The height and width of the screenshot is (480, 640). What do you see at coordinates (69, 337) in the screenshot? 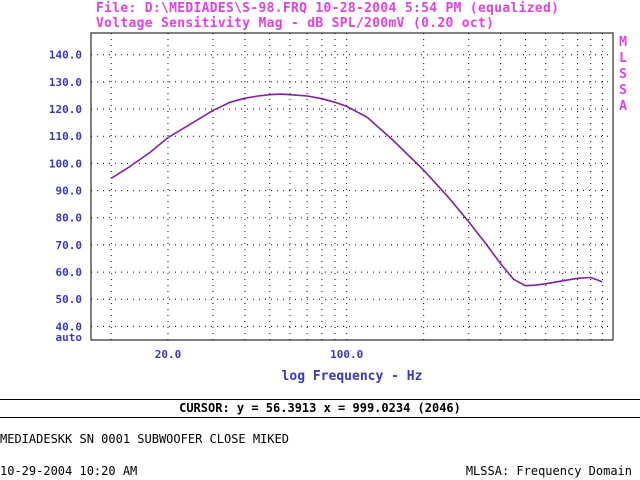
I see `y-auto-label: auto` at bounding box center [69, 337].